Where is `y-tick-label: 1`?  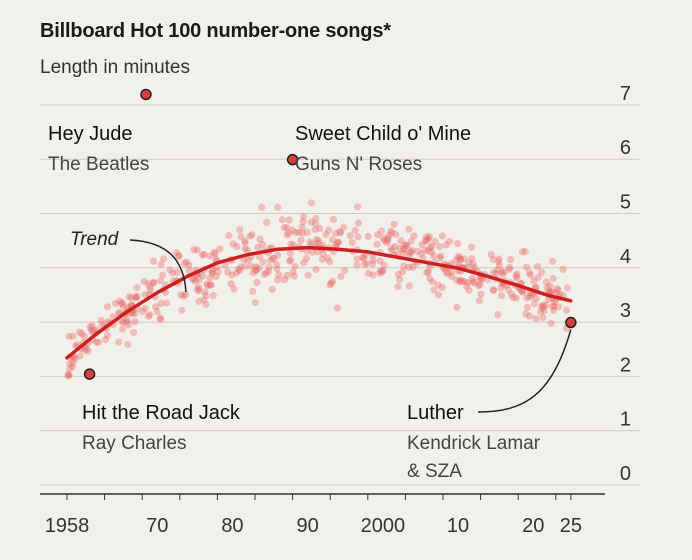 y-tick-label: 1 is located at coordinates (625, 420).